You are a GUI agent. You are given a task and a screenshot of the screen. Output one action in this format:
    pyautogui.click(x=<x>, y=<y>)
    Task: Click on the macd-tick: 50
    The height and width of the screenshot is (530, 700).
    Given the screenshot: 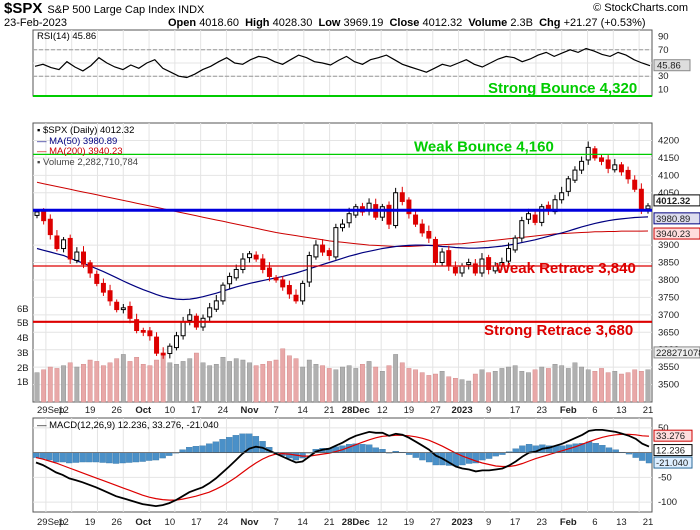 What is the action you would take?
    pyautogui.click(x=663, y=428)
    